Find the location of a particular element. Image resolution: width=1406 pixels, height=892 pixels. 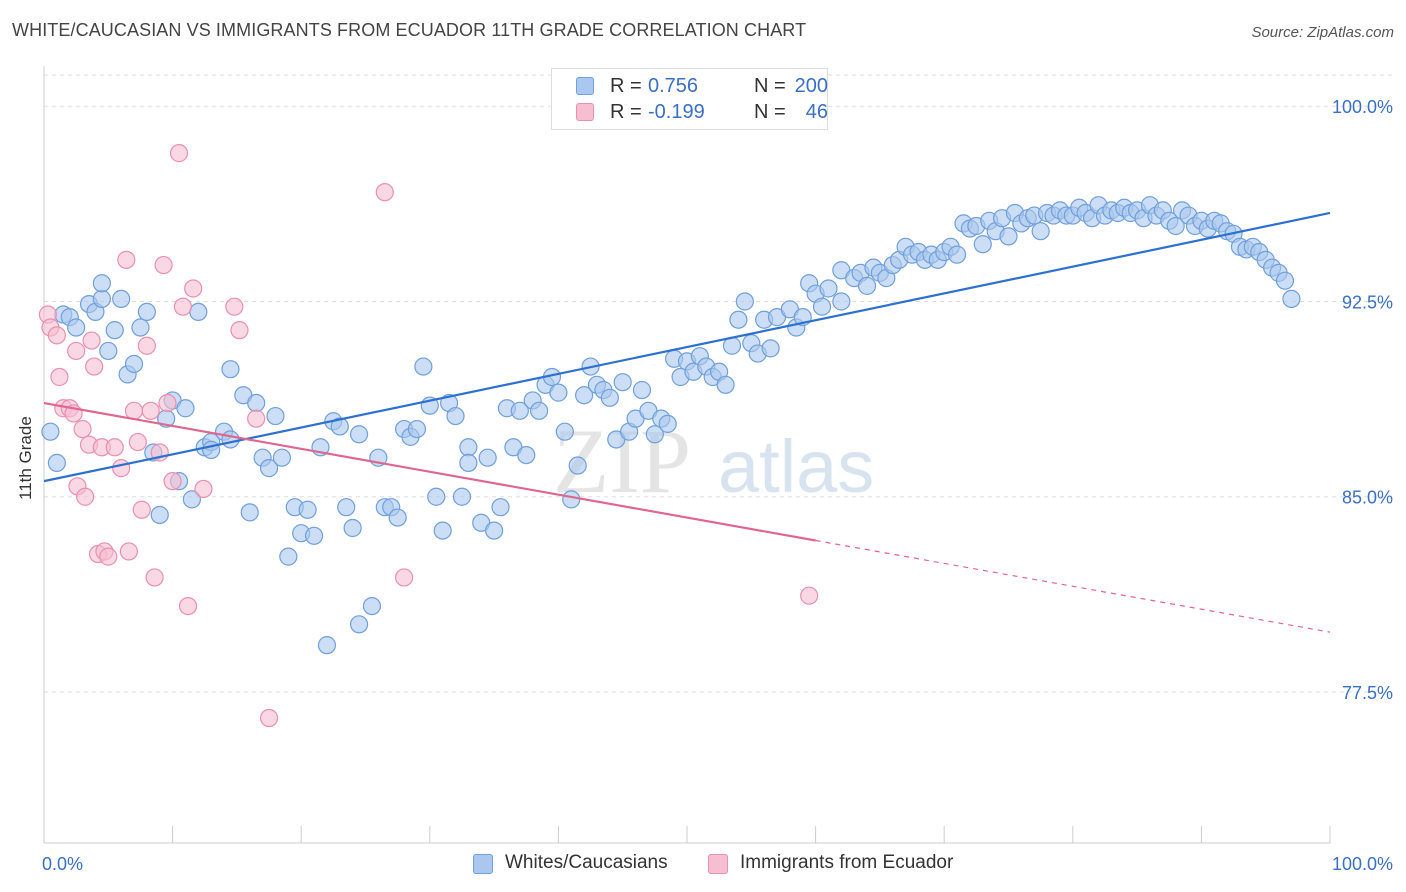

legend-label-ecuador: Immigrants from Ecuador is located at coordinates (847, 862).